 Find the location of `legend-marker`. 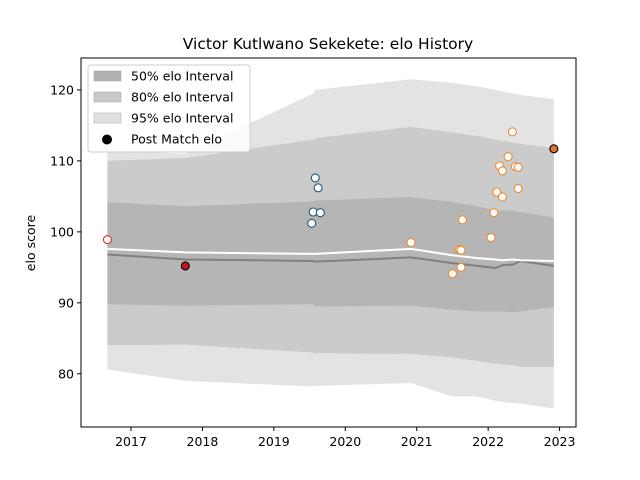

legend-marker is located at coordinates (107, 139).